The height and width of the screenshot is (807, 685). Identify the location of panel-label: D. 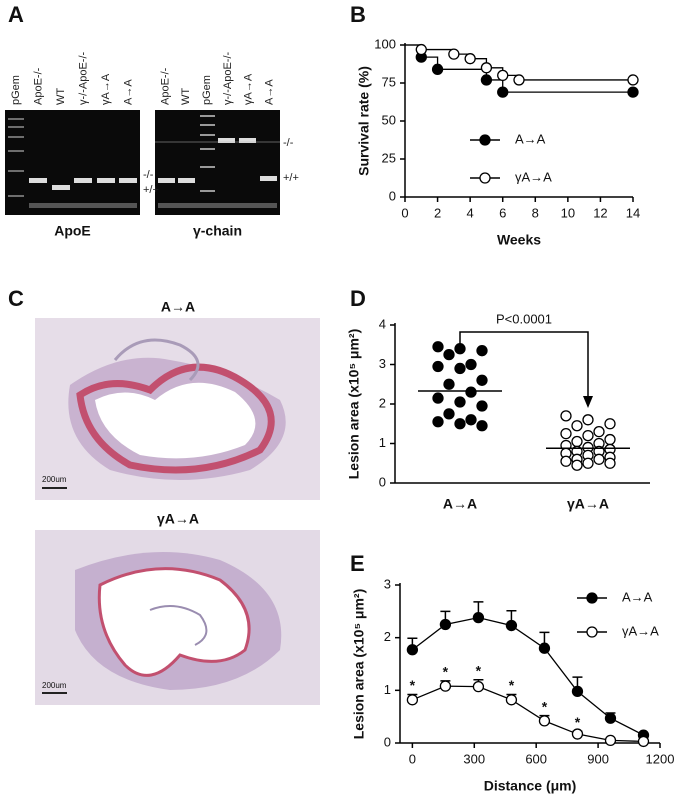
(358, 298).